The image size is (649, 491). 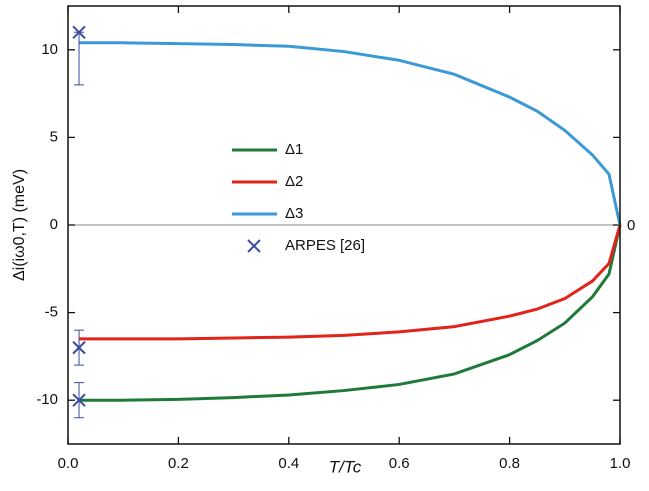 What do you see at coordinates (294, 149) in the screenshot?
I see `legend-label: Δ1` at bounding box center [294, 149].